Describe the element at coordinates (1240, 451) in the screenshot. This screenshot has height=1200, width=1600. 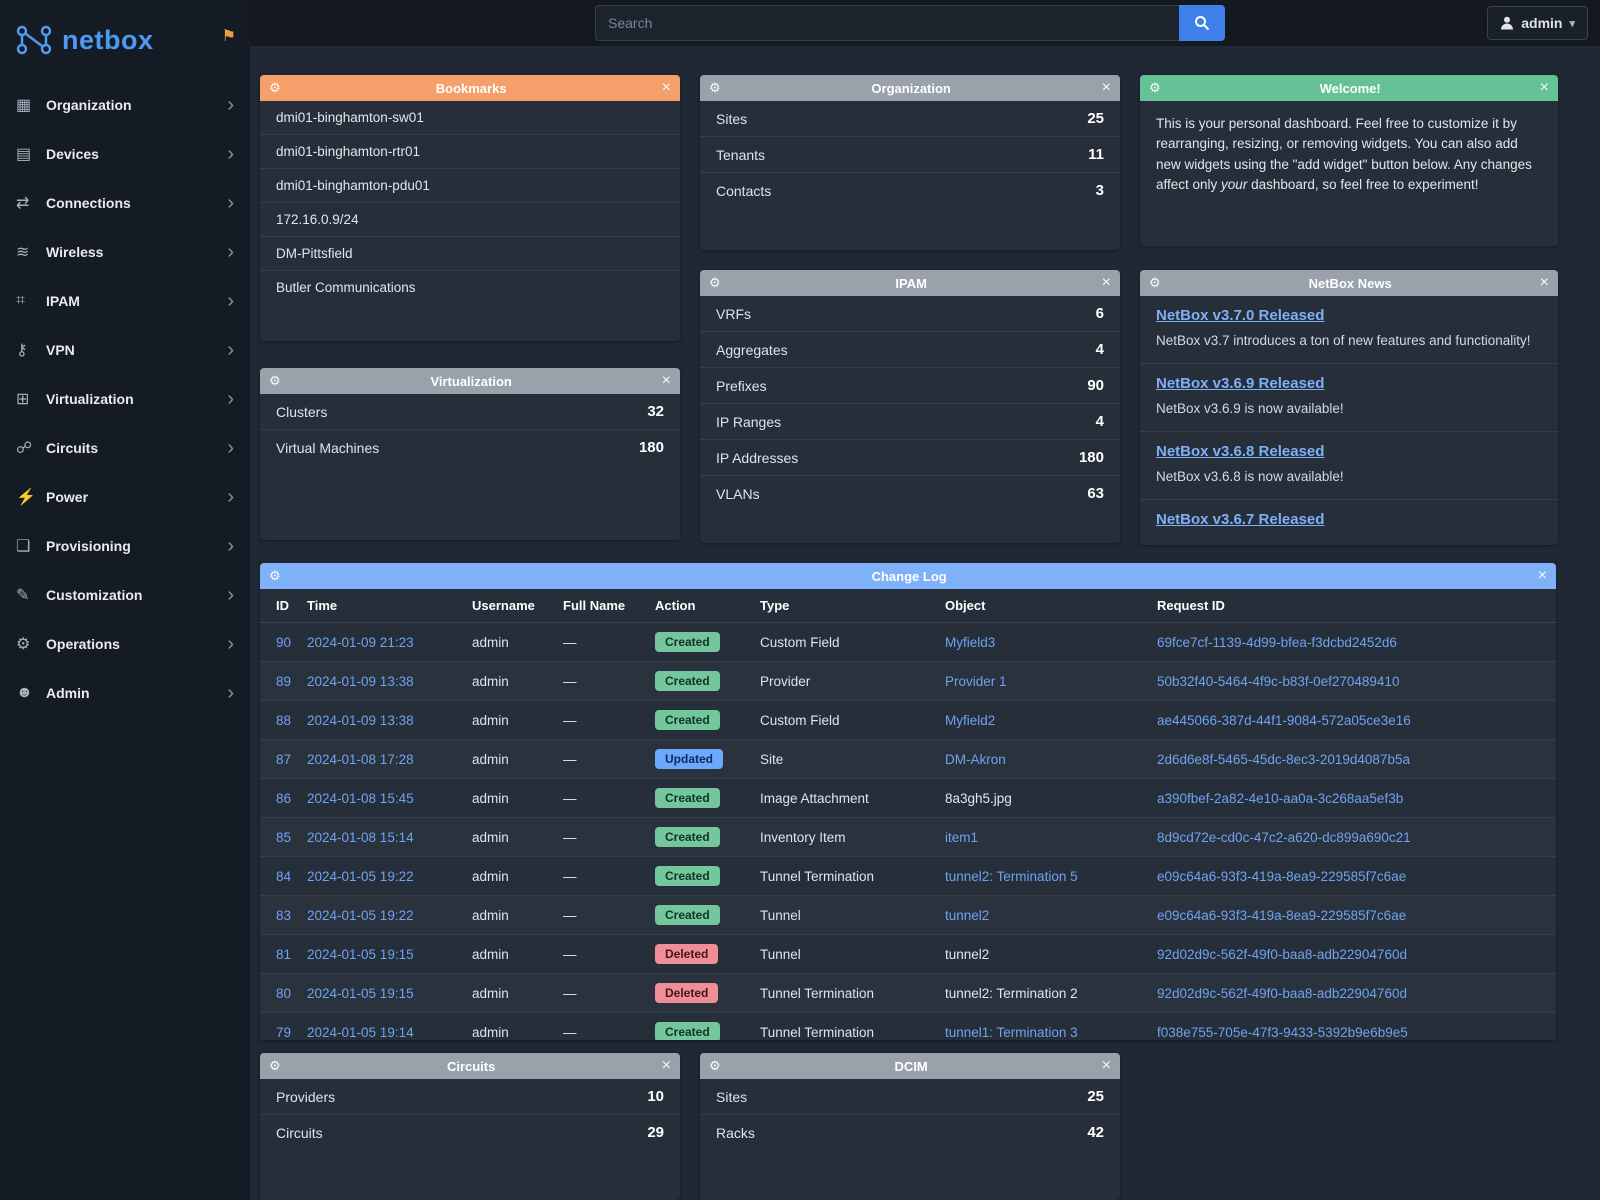
I see `news-link: NetBox v3.6.8 Released` at that location.